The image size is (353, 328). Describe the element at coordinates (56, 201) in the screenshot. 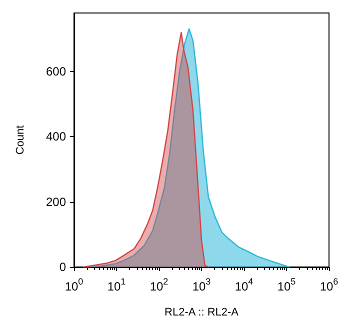

I see `y-tick-label: 200` at that location.